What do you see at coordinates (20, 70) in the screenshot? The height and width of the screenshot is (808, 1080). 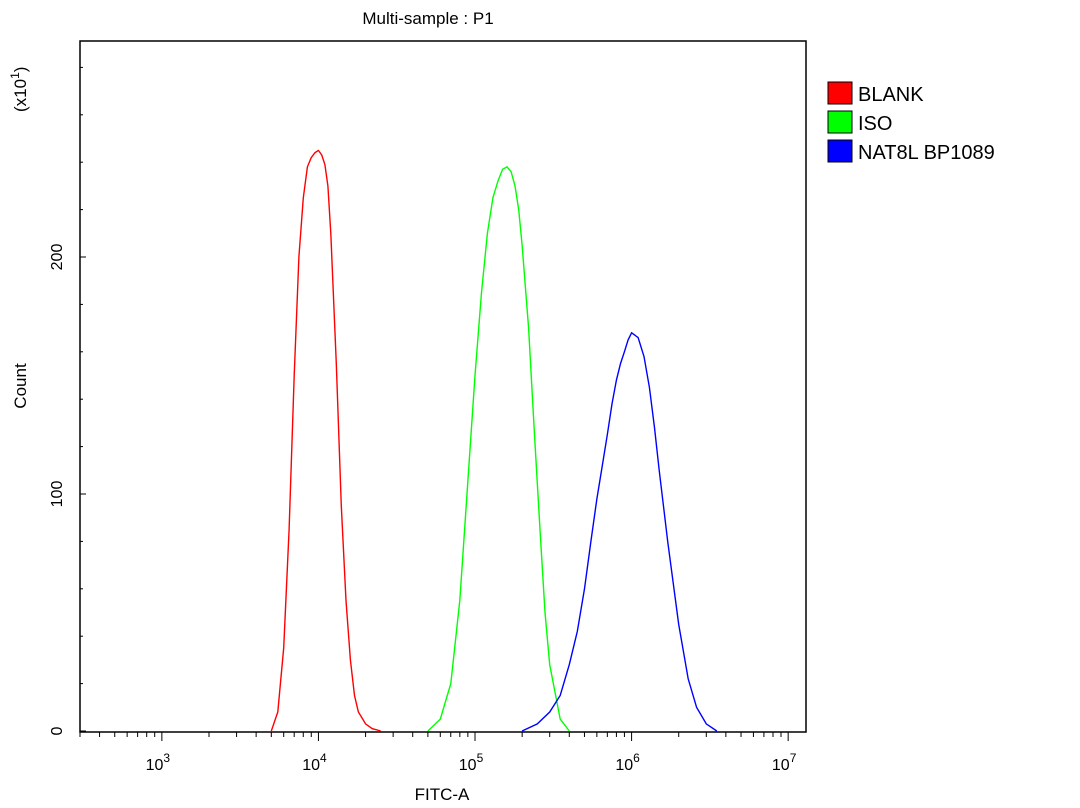 I see `y-multiplier-close: )` at bounding box center [20, 70].